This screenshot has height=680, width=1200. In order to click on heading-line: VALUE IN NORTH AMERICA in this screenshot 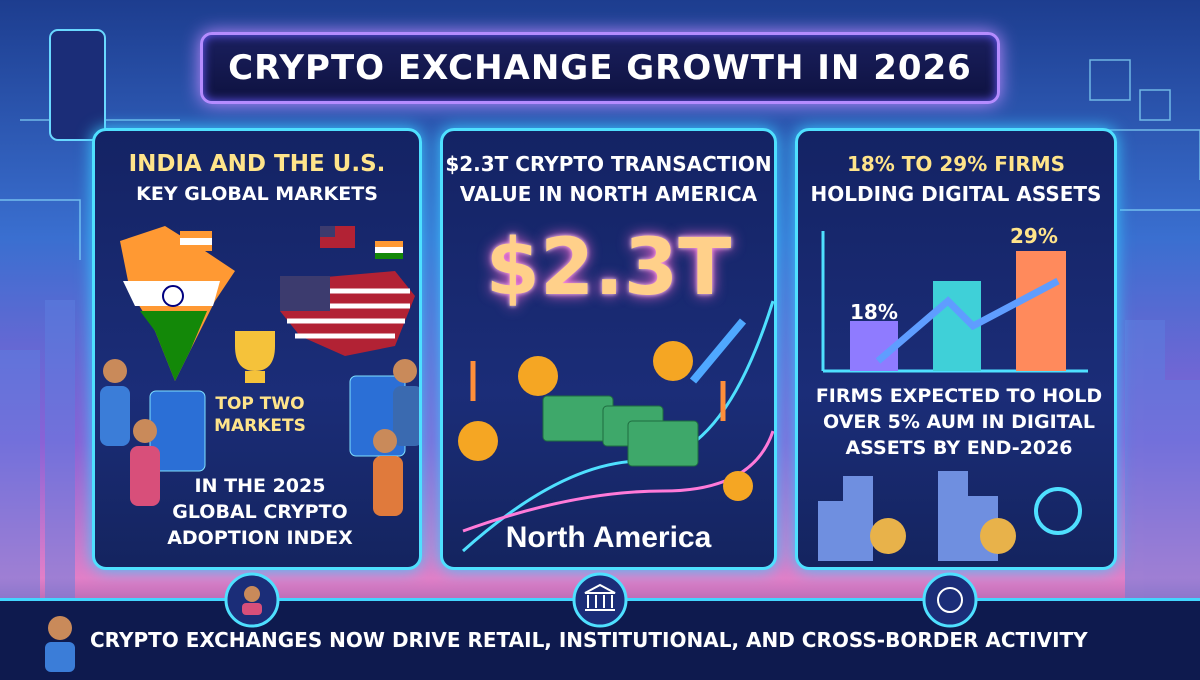, I will do `click(608, 194)`.